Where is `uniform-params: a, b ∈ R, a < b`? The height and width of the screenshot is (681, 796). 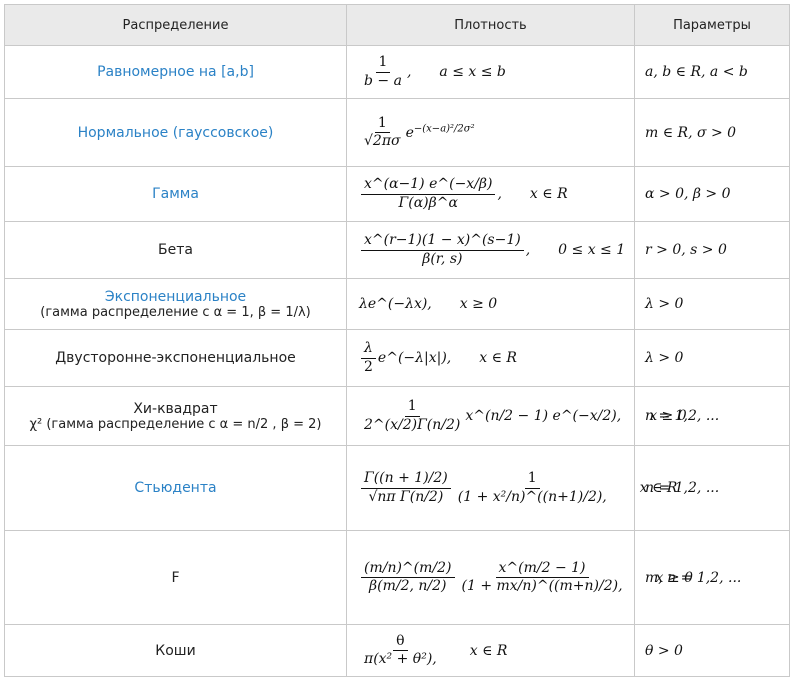 uniform-params: a, b ∈ R, a < b is located at coordinates (696, 72).